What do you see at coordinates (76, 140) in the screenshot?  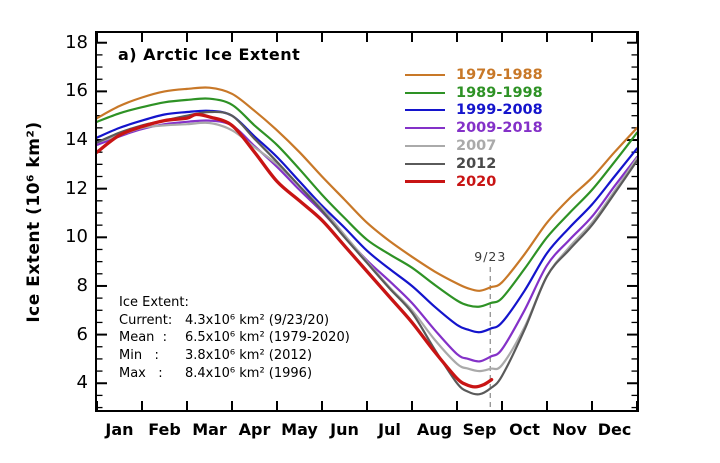 I see `y-tick-label: 14` at bounding box center [76, 140].